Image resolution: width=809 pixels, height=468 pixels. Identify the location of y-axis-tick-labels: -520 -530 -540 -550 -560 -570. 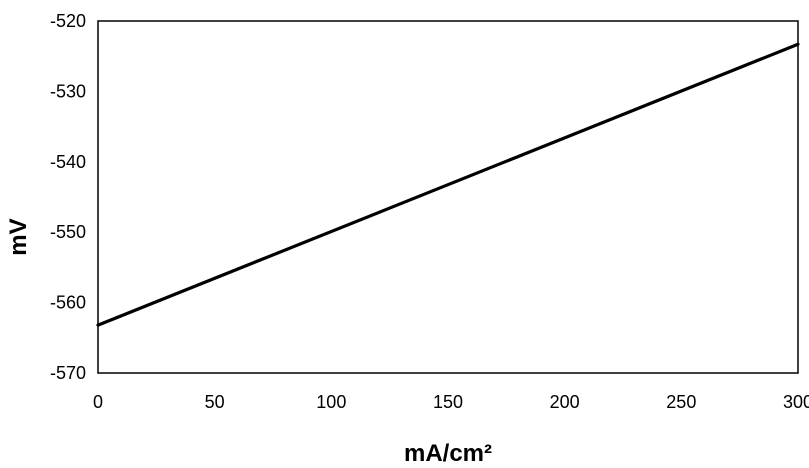
(68, 197).